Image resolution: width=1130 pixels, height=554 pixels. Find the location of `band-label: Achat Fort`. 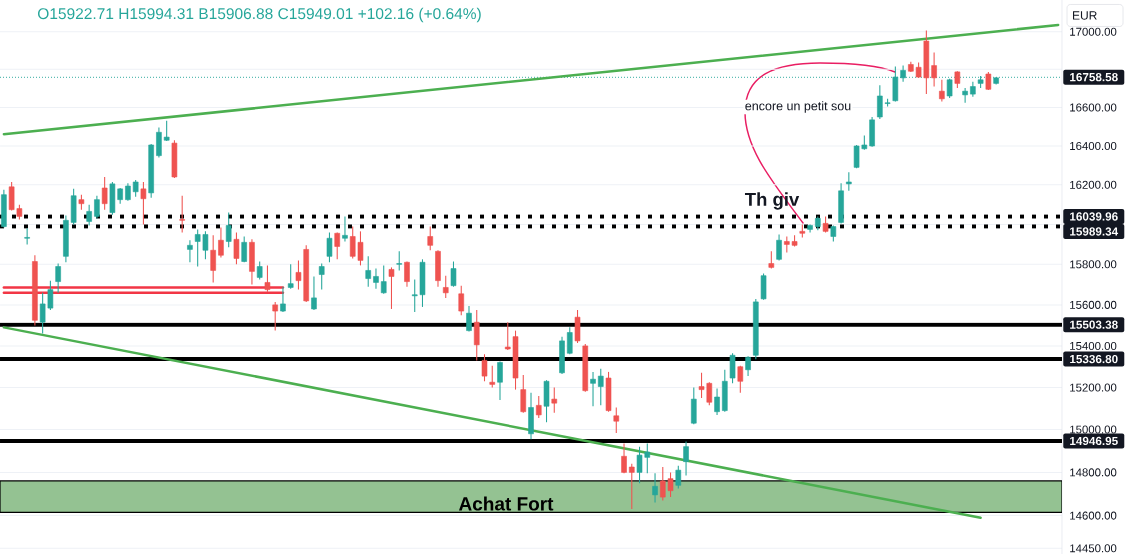

band-label: Achat Fort is located at coordinates (506, 503).